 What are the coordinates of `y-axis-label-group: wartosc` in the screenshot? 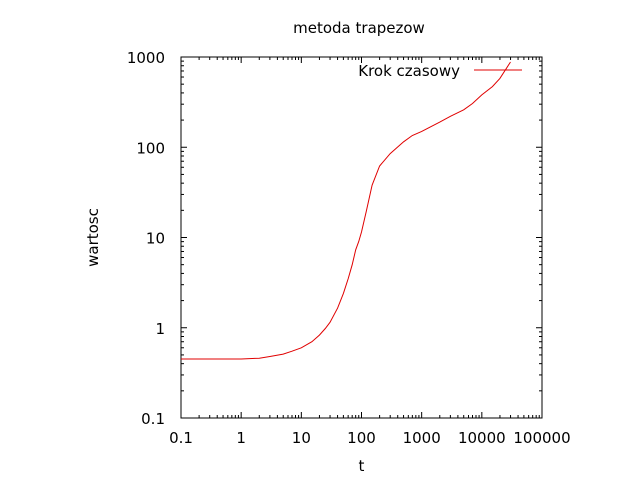 It's located at (93, 237).